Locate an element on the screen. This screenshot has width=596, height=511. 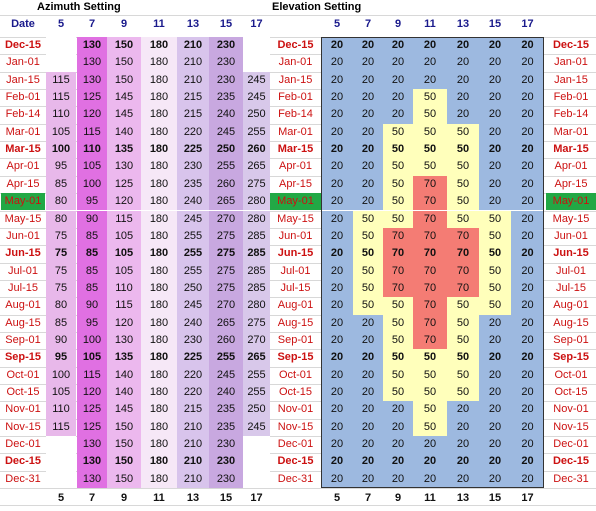
date-cell: Dec-31 is located at coordinates (23, 478).